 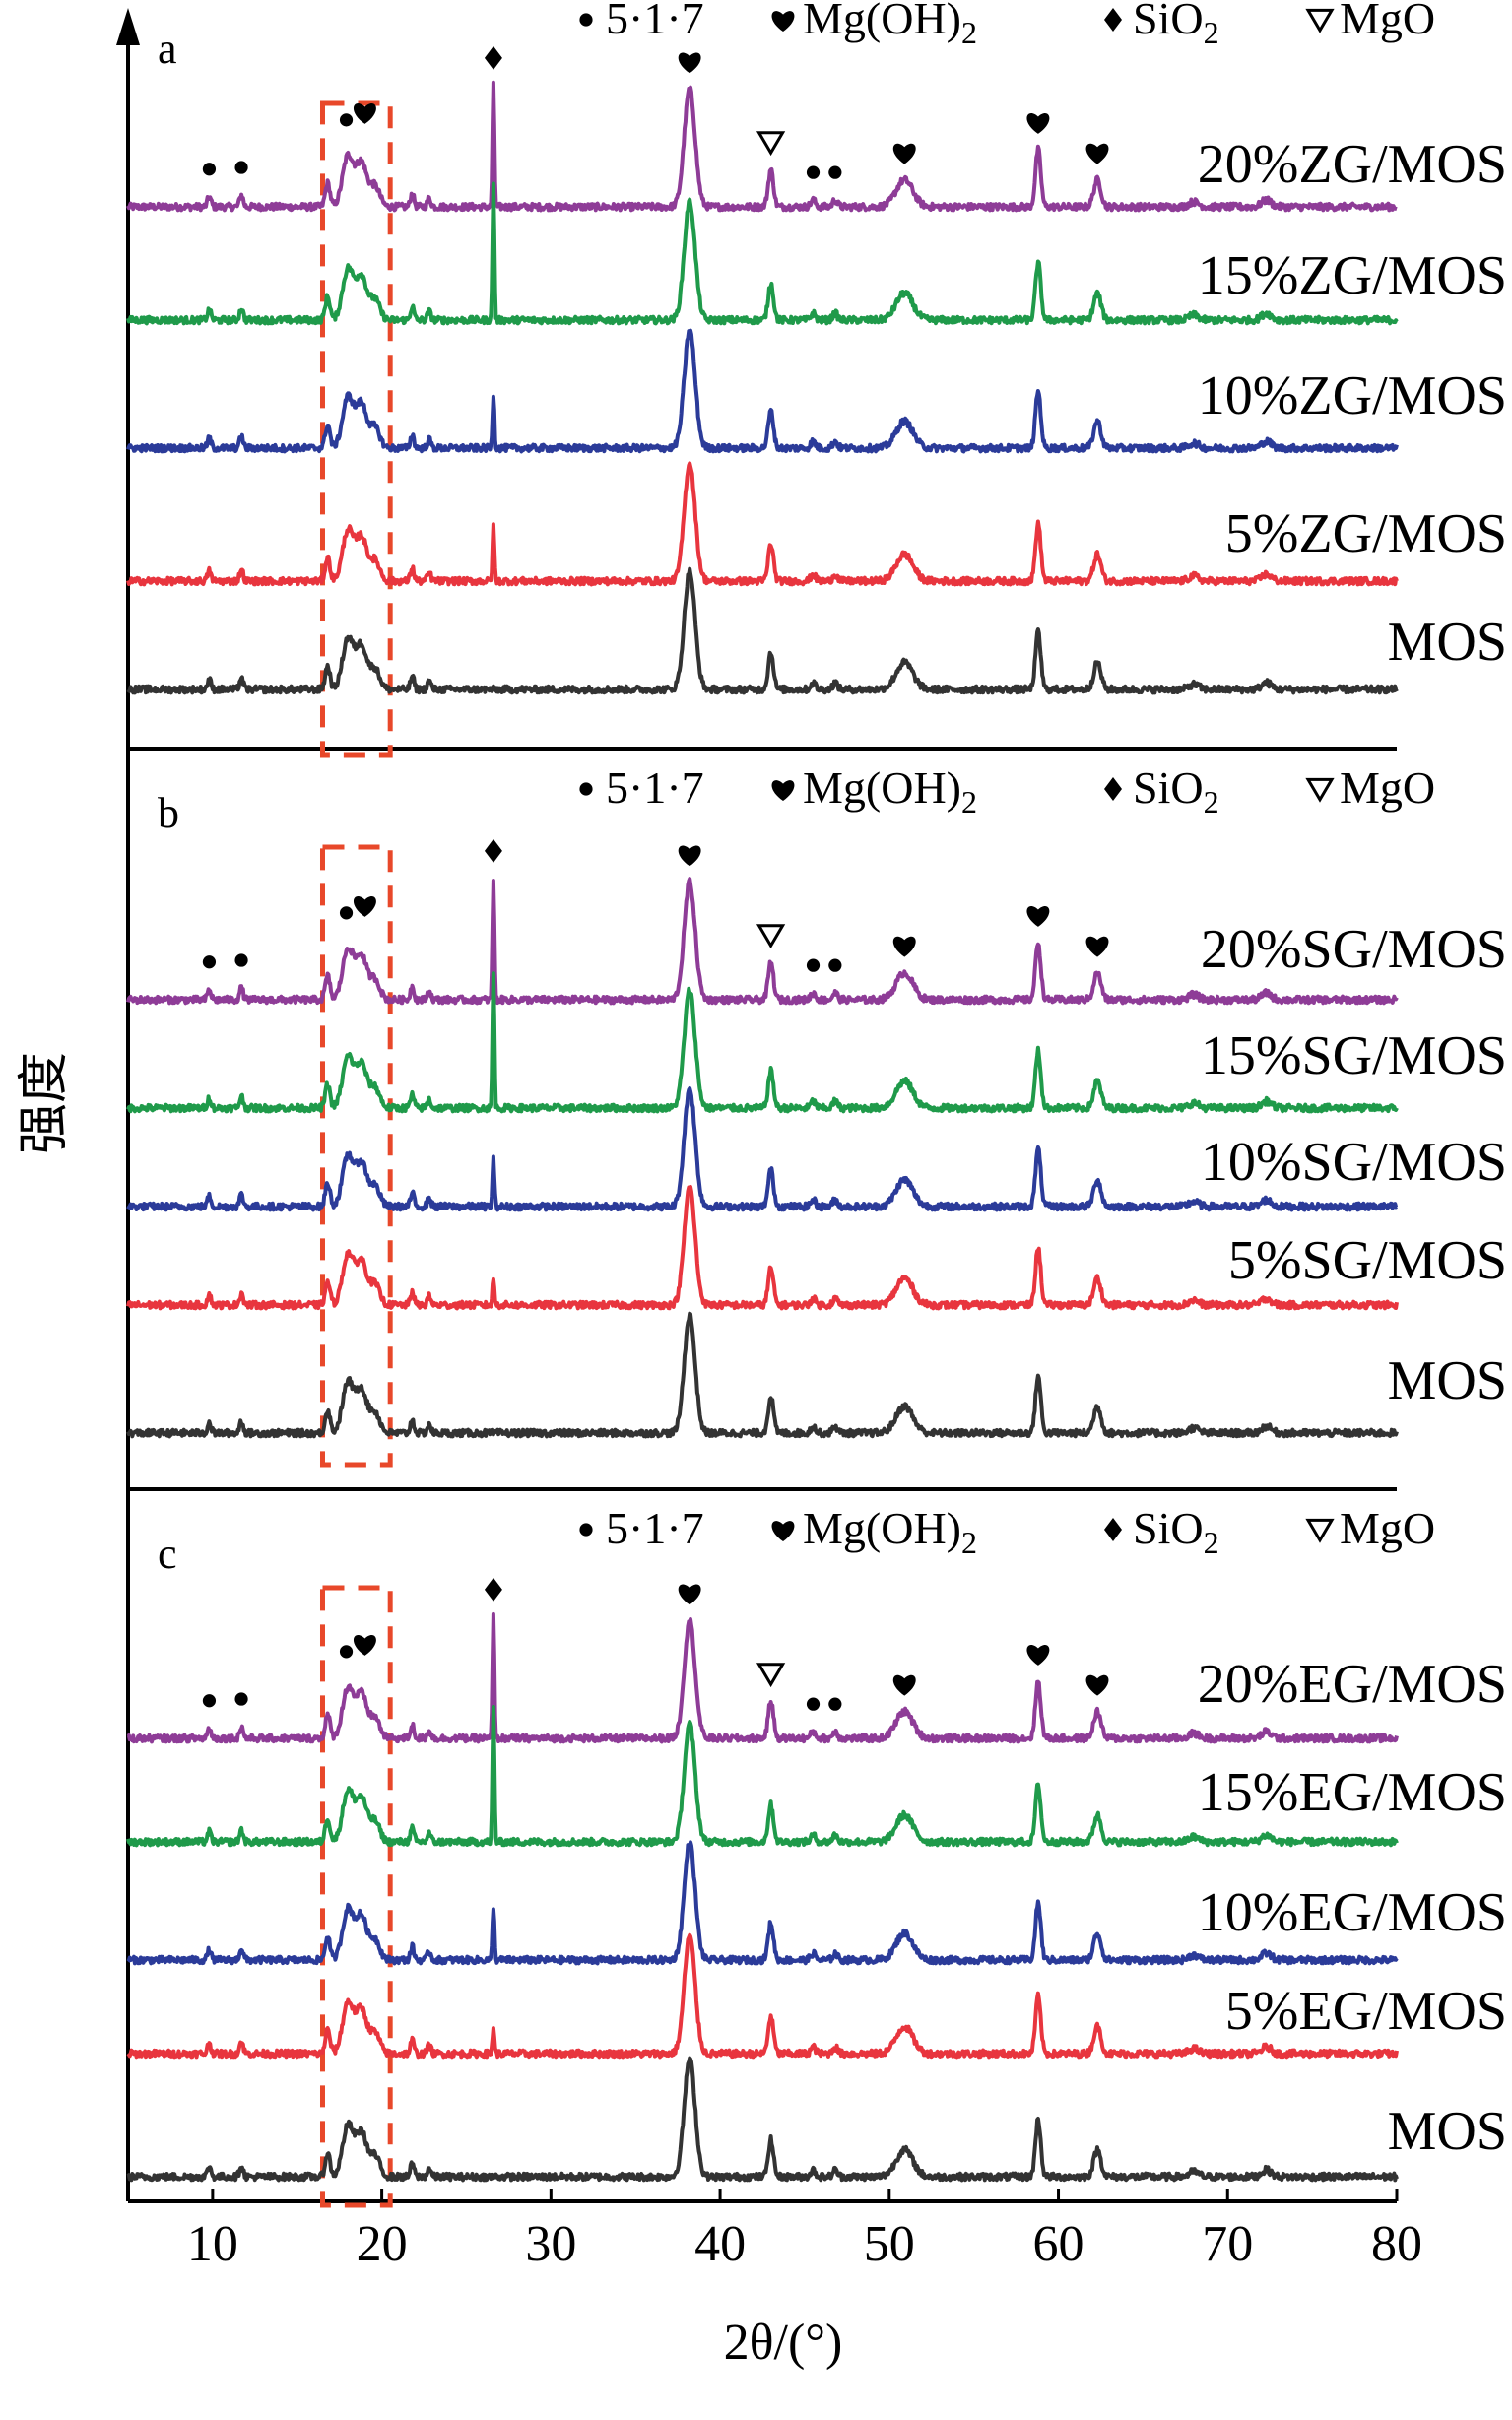 What do you see at coordinates (762, 1903) in the screenshot?
I see `series-line-10%EG/MOS` at bounding box center [762, 1903].